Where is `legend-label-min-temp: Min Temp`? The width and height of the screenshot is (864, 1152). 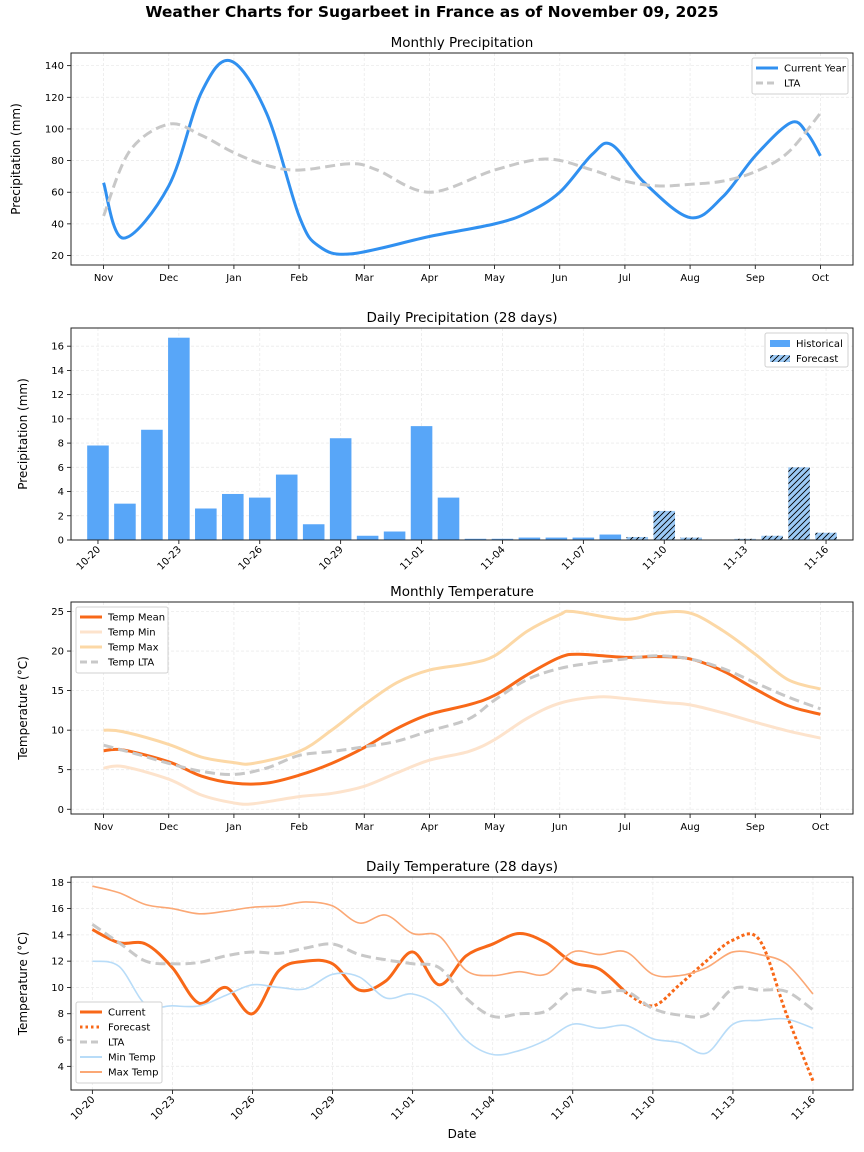 legend-label-min-temp: Min Temp is located at coordinates (132, 1058).